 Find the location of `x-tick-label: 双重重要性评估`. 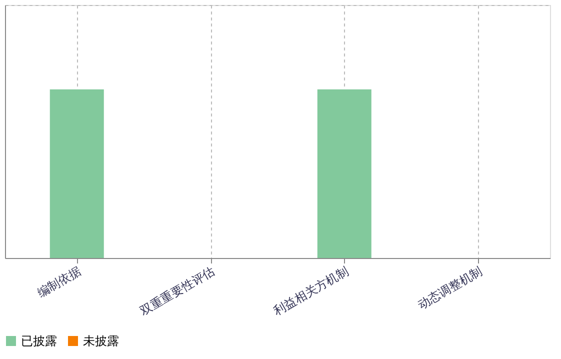

x-tick-label: 双重重要性评估 is located at coordinates (177, 291).